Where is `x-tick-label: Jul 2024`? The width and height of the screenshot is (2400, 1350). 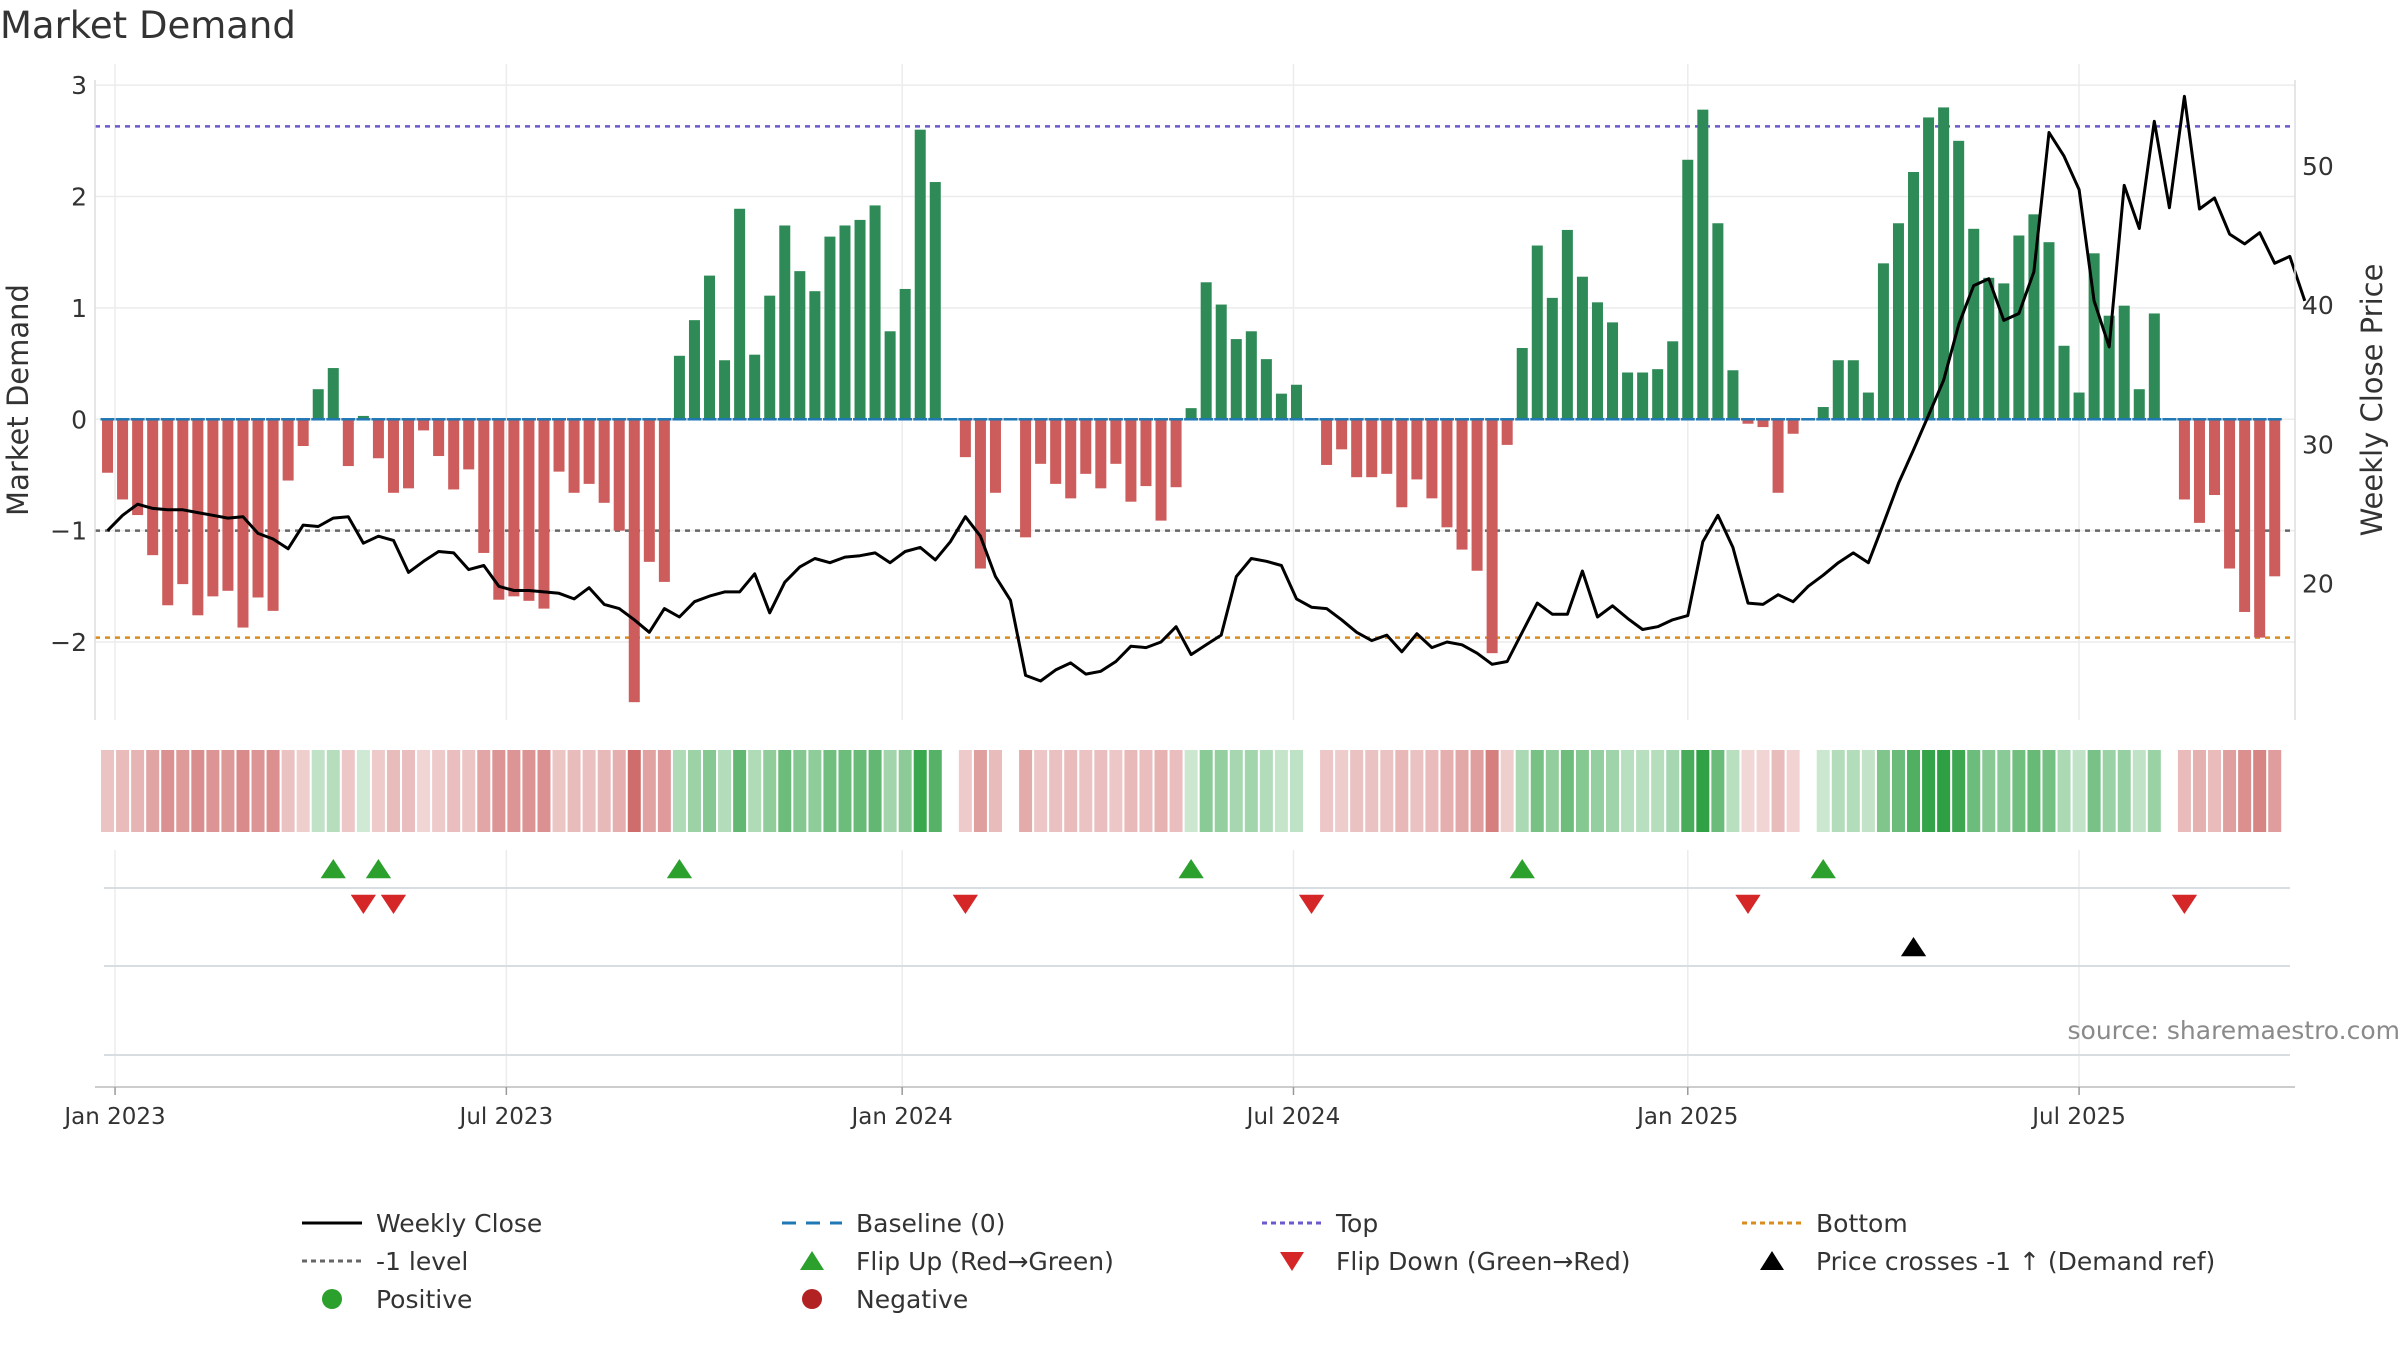
x-tick-label: Jul 2024 is located at coordinates (1293, 1117).